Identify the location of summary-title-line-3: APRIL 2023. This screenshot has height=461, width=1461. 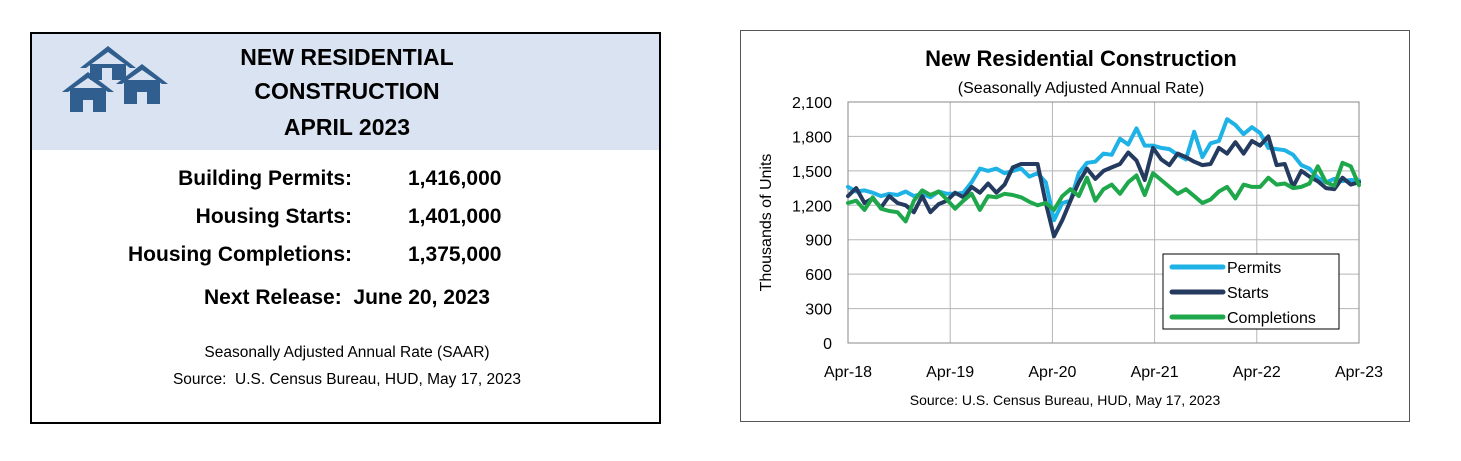
(347, 127).